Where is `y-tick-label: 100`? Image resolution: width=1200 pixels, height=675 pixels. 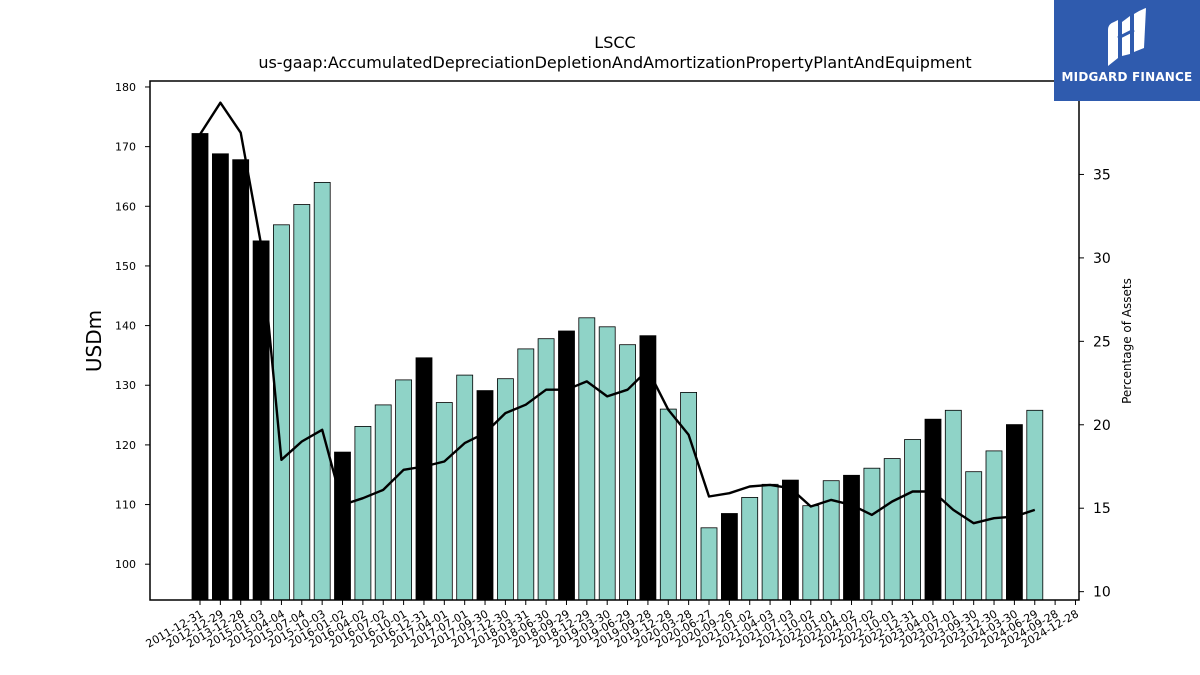 y-tick-label: 100 is located at coordinates (125, 564).